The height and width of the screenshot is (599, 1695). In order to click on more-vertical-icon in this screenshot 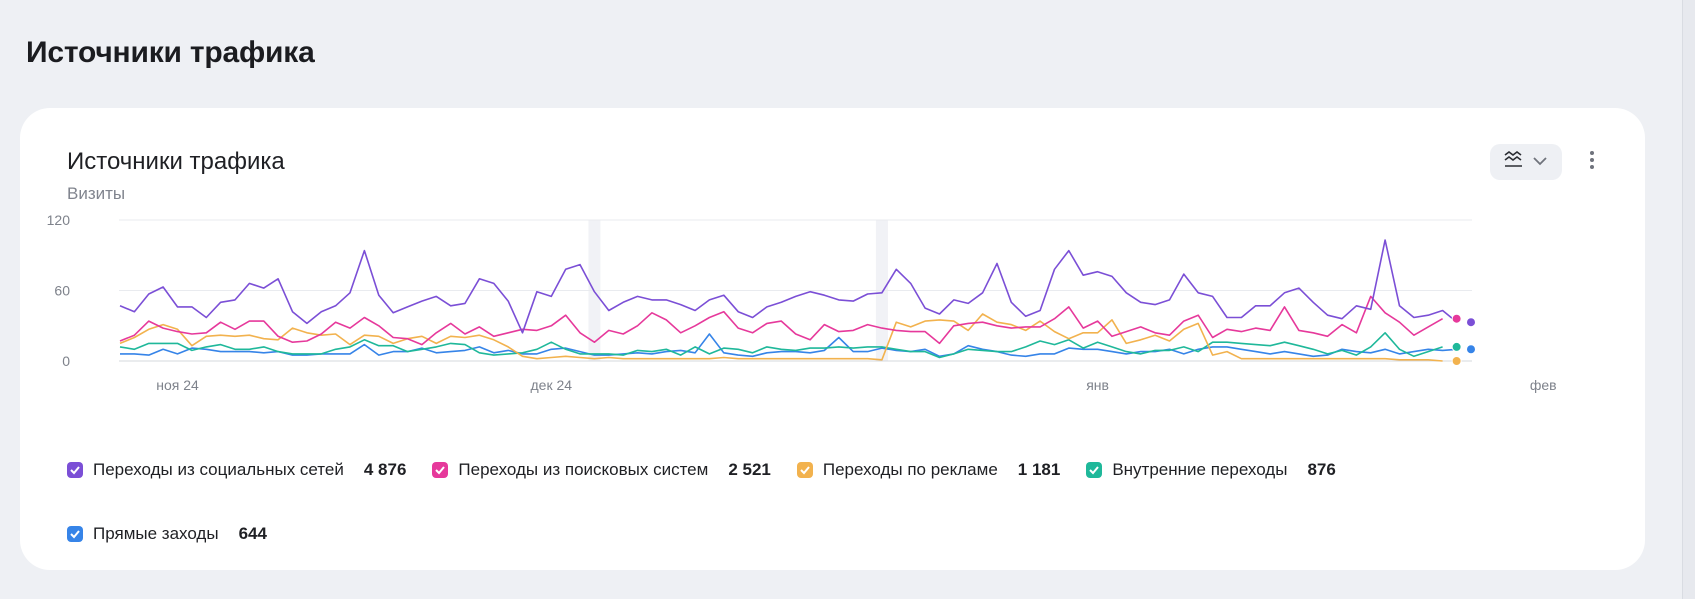, I will do `click(1592, 162)`.